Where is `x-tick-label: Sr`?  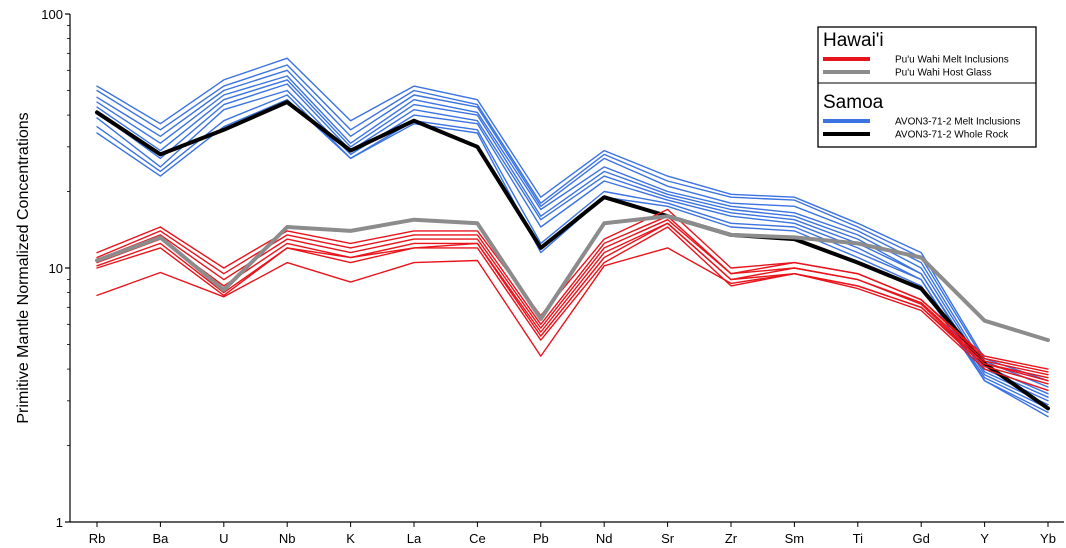 x-tick-label: Sr is located at coordinates (668, 538).